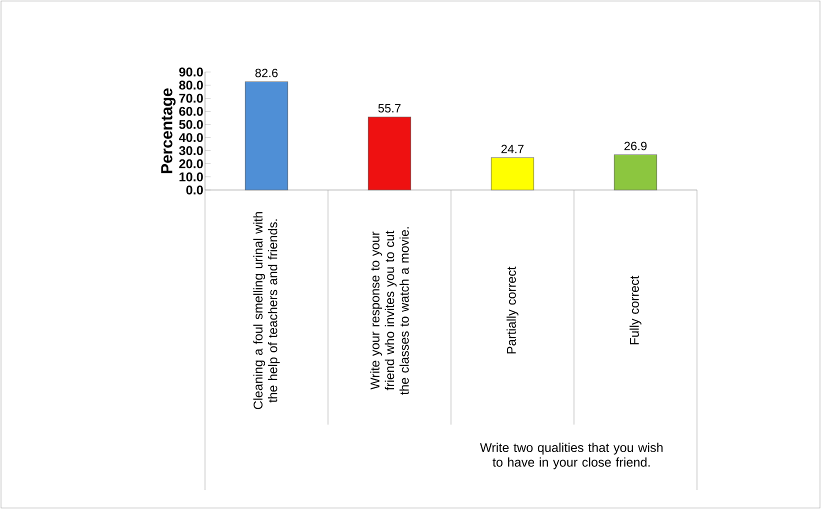 Image resolution: width=821 pixels, height=509 pixels. I want to click on y-tick-label: 60.0, so click(191, 111).